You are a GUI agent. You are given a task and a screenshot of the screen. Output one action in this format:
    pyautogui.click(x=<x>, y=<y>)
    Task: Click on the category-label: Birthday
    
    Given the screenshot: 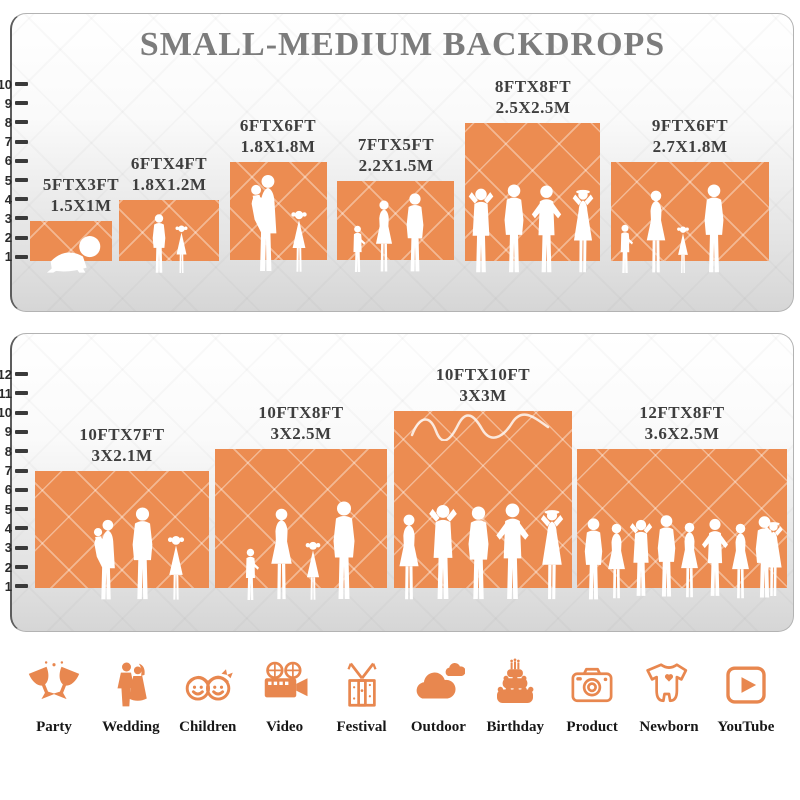 What is the action you would take?
    pyautogui.click(x=515, y=727)
    